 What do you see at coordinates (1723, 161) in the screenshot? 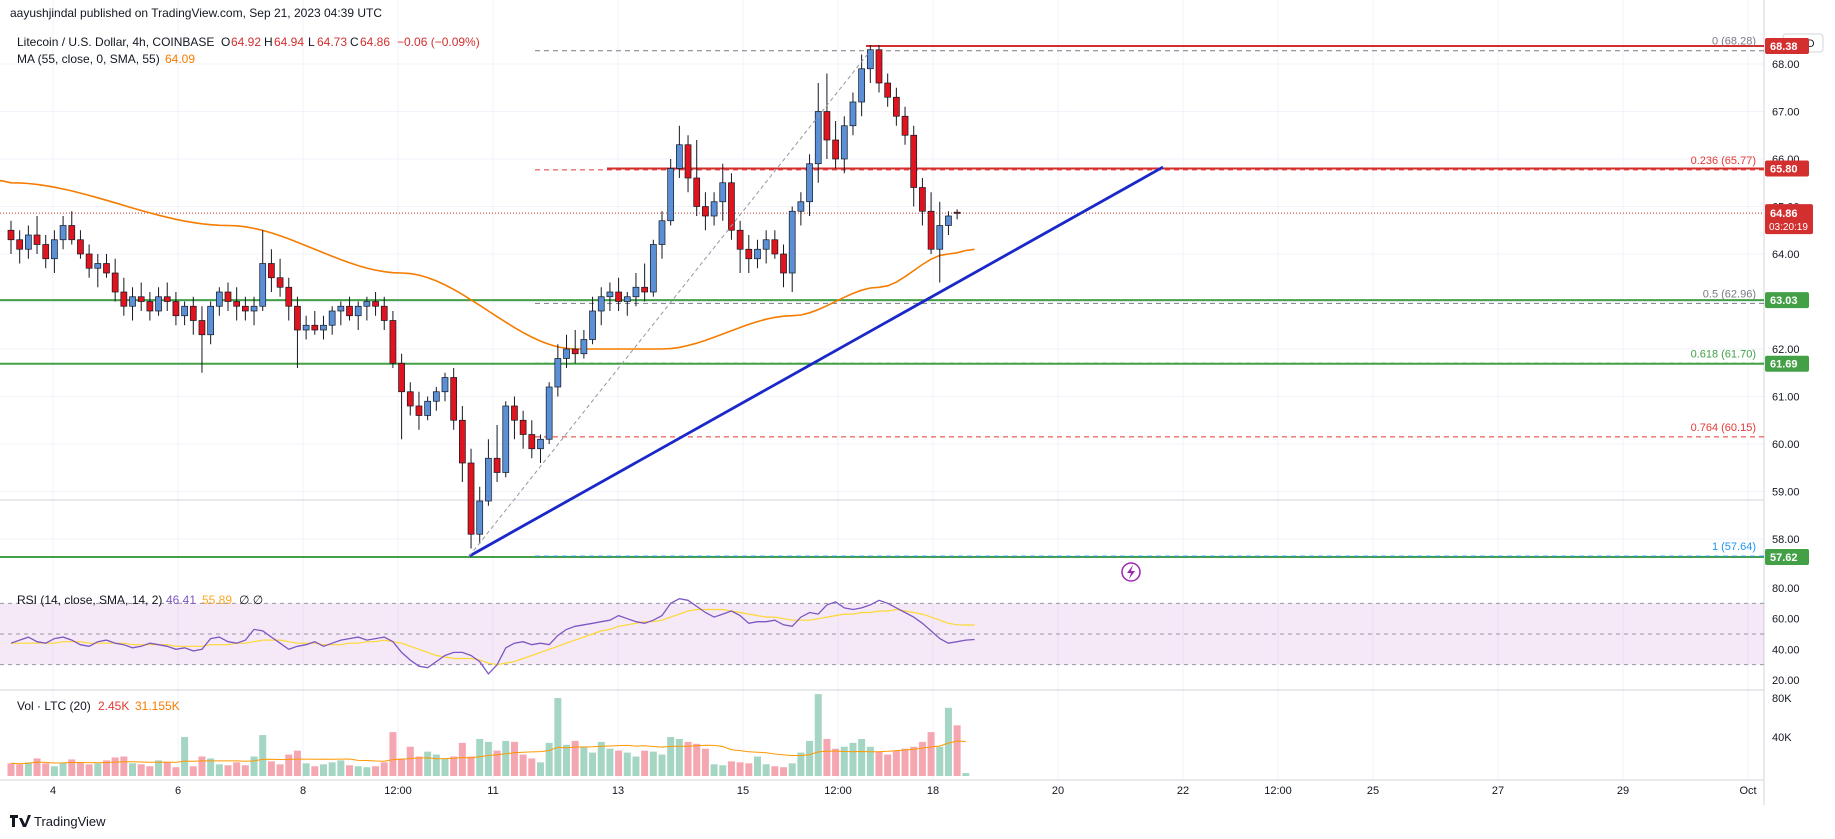
I see `fib-level-label: 0.236 (65.77)` at bounding box center [1723, 161].